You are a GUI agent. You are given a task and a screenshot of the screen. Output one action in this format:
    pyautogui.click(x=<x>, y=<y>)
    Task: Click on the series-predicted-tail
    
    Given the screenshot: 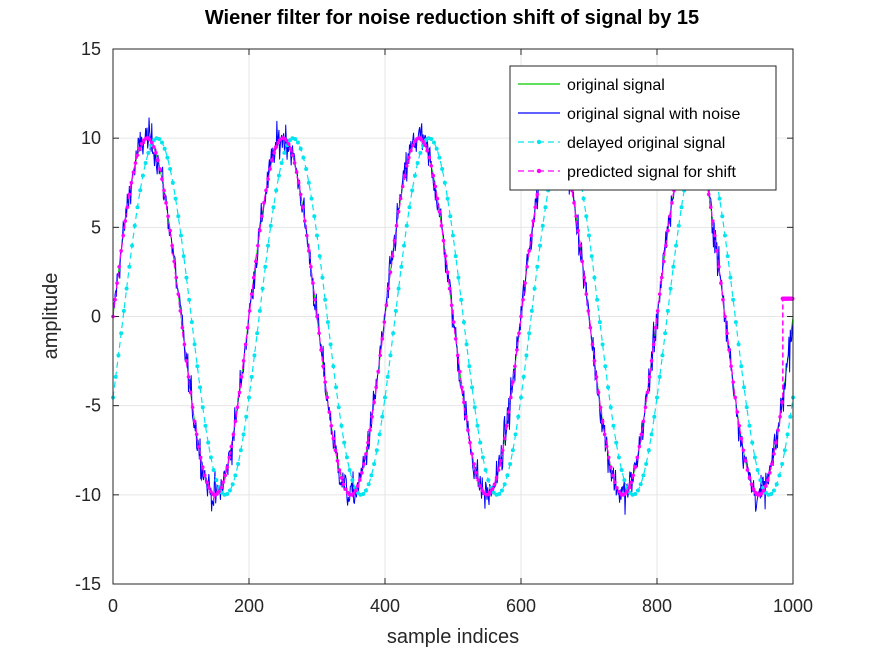 What is the action you would take?
    pyautogui.click(x=787, y=347)
    